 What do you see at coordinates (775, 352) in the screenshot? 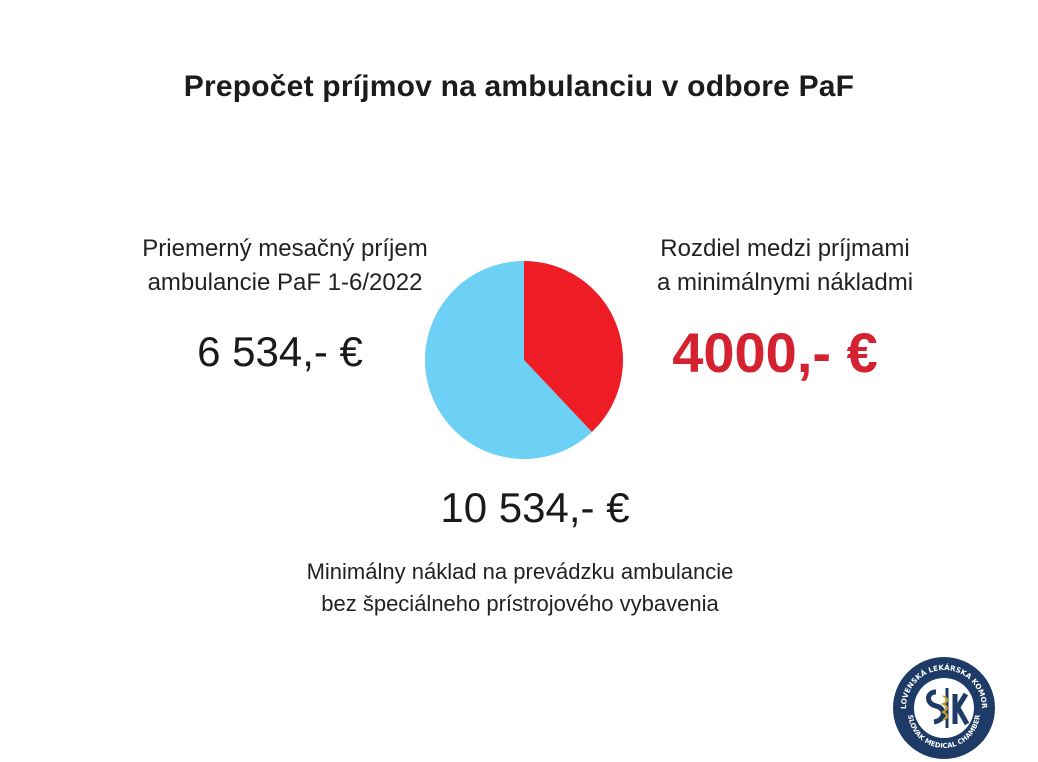
I see `difference-value: 4000,- €` at bounding box center [775, 352].